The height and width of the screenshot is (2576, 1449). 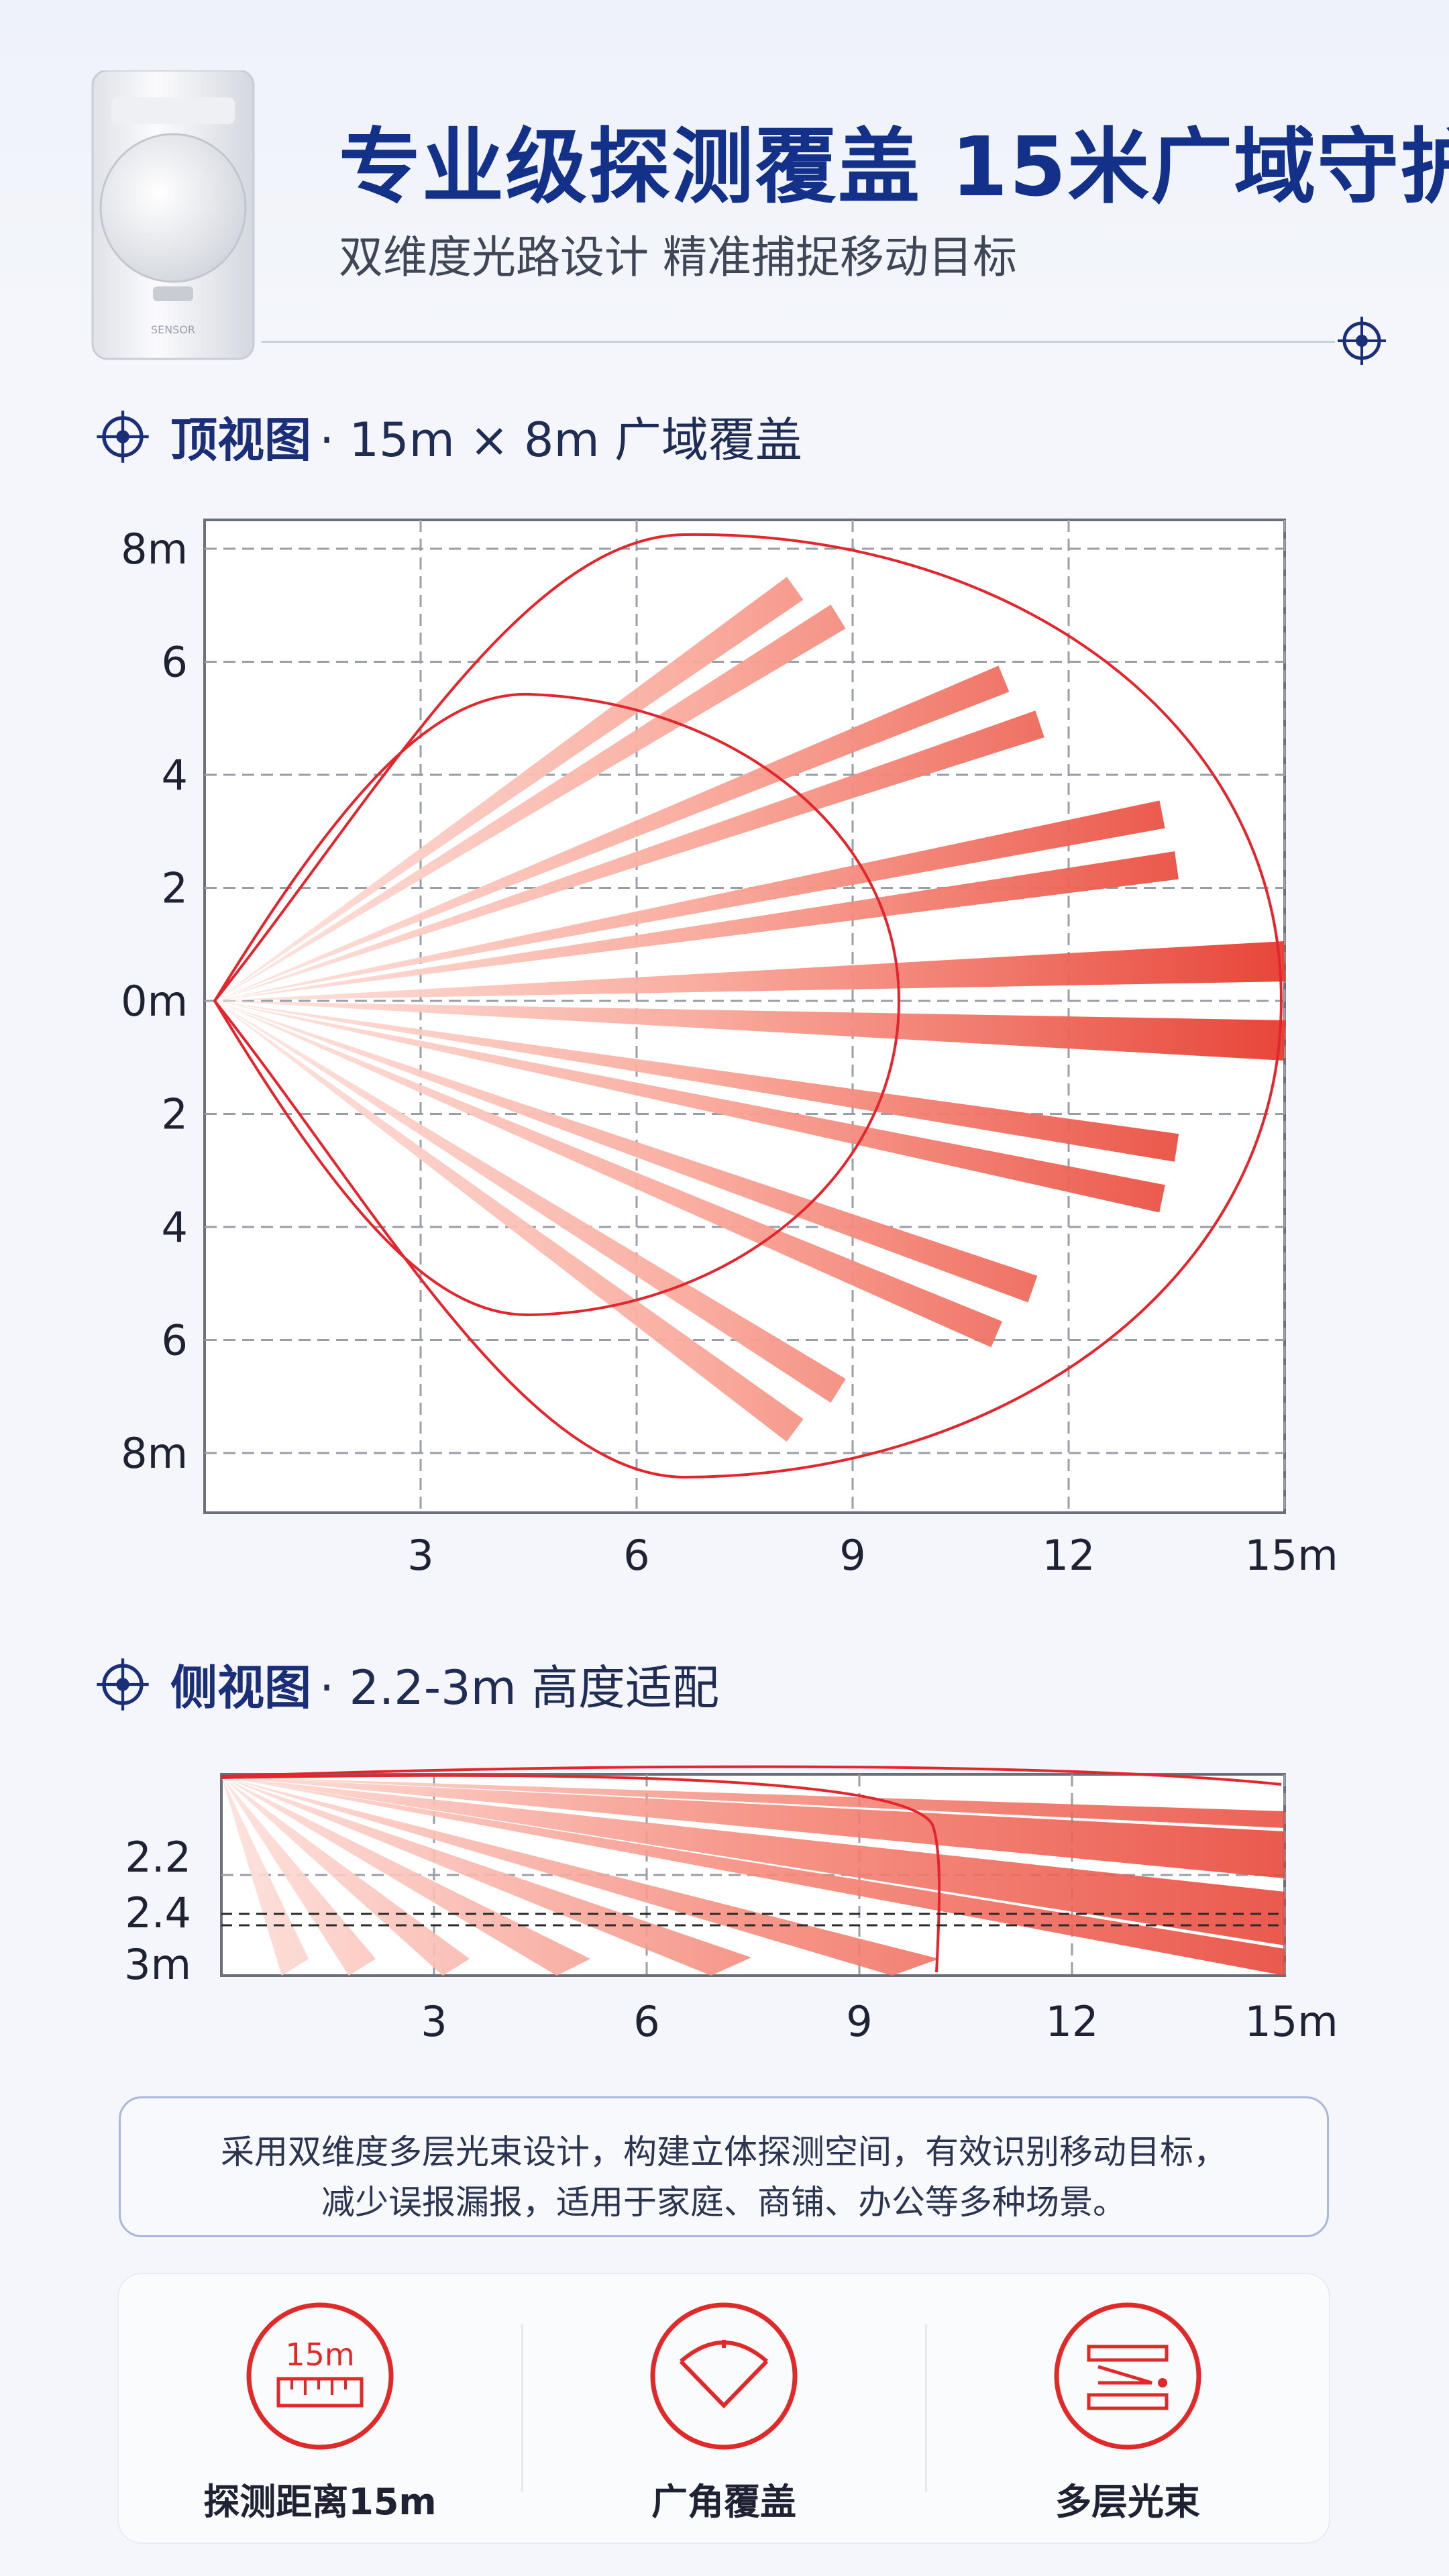 What do you see at coordinates (879, 2021) in the screenshot?
I see `side-view-x-ticks: 3 6 9 12 15m` at bounding box center [879, 2021].